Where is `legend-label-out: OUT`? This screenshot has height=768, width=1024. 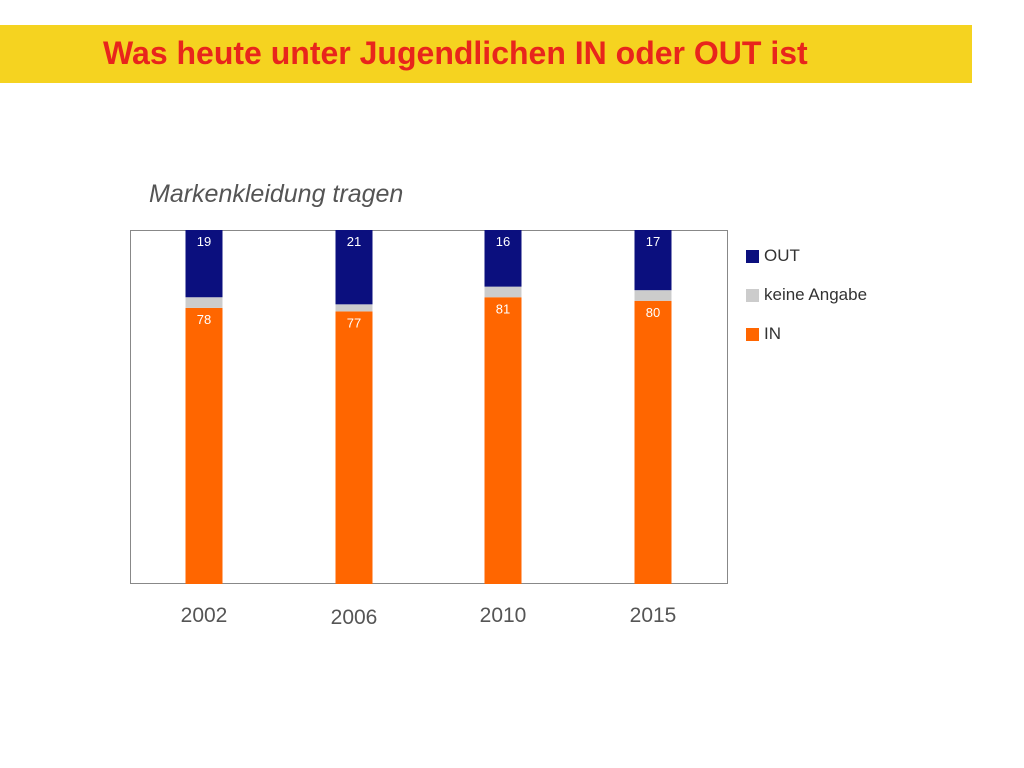 legend-label-out: OUT is located at coordinates (782, 255).